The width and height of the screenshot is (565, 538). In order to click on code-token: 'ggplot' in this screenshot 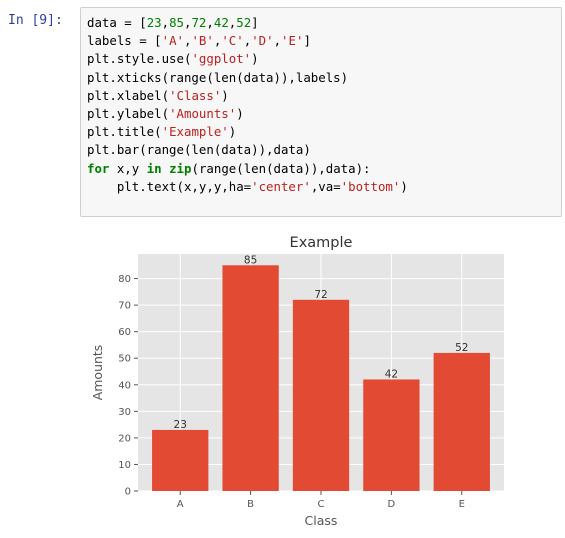, I will do `click(221, 59)`.